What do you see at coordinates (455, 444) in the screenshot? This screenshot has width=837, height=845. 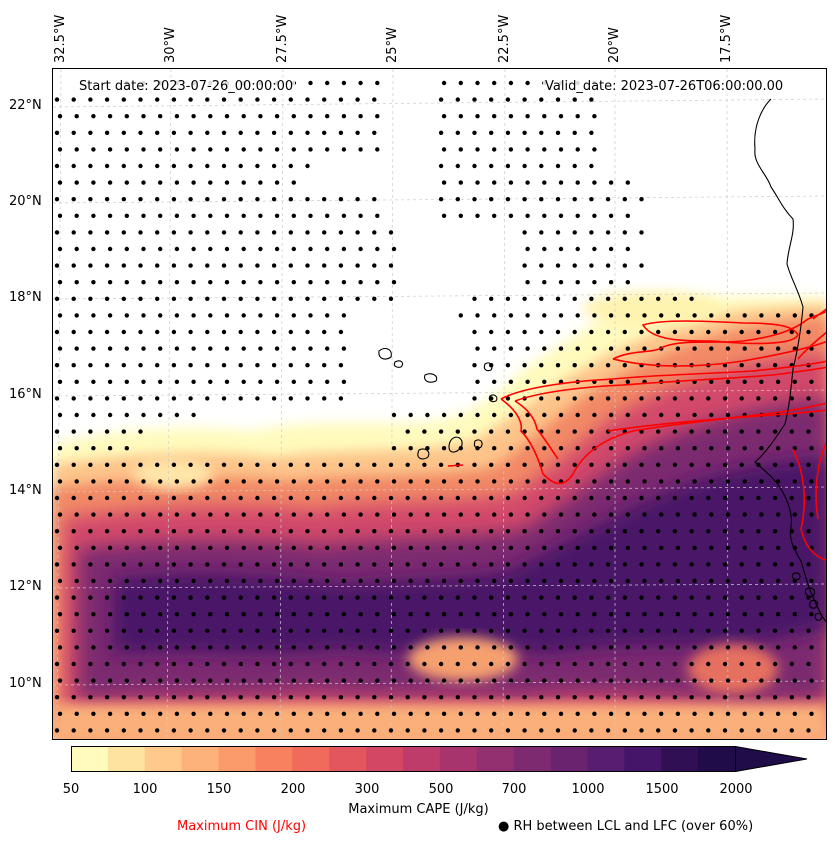 I see `cape-verde-island` at bounding box center [455, 444].